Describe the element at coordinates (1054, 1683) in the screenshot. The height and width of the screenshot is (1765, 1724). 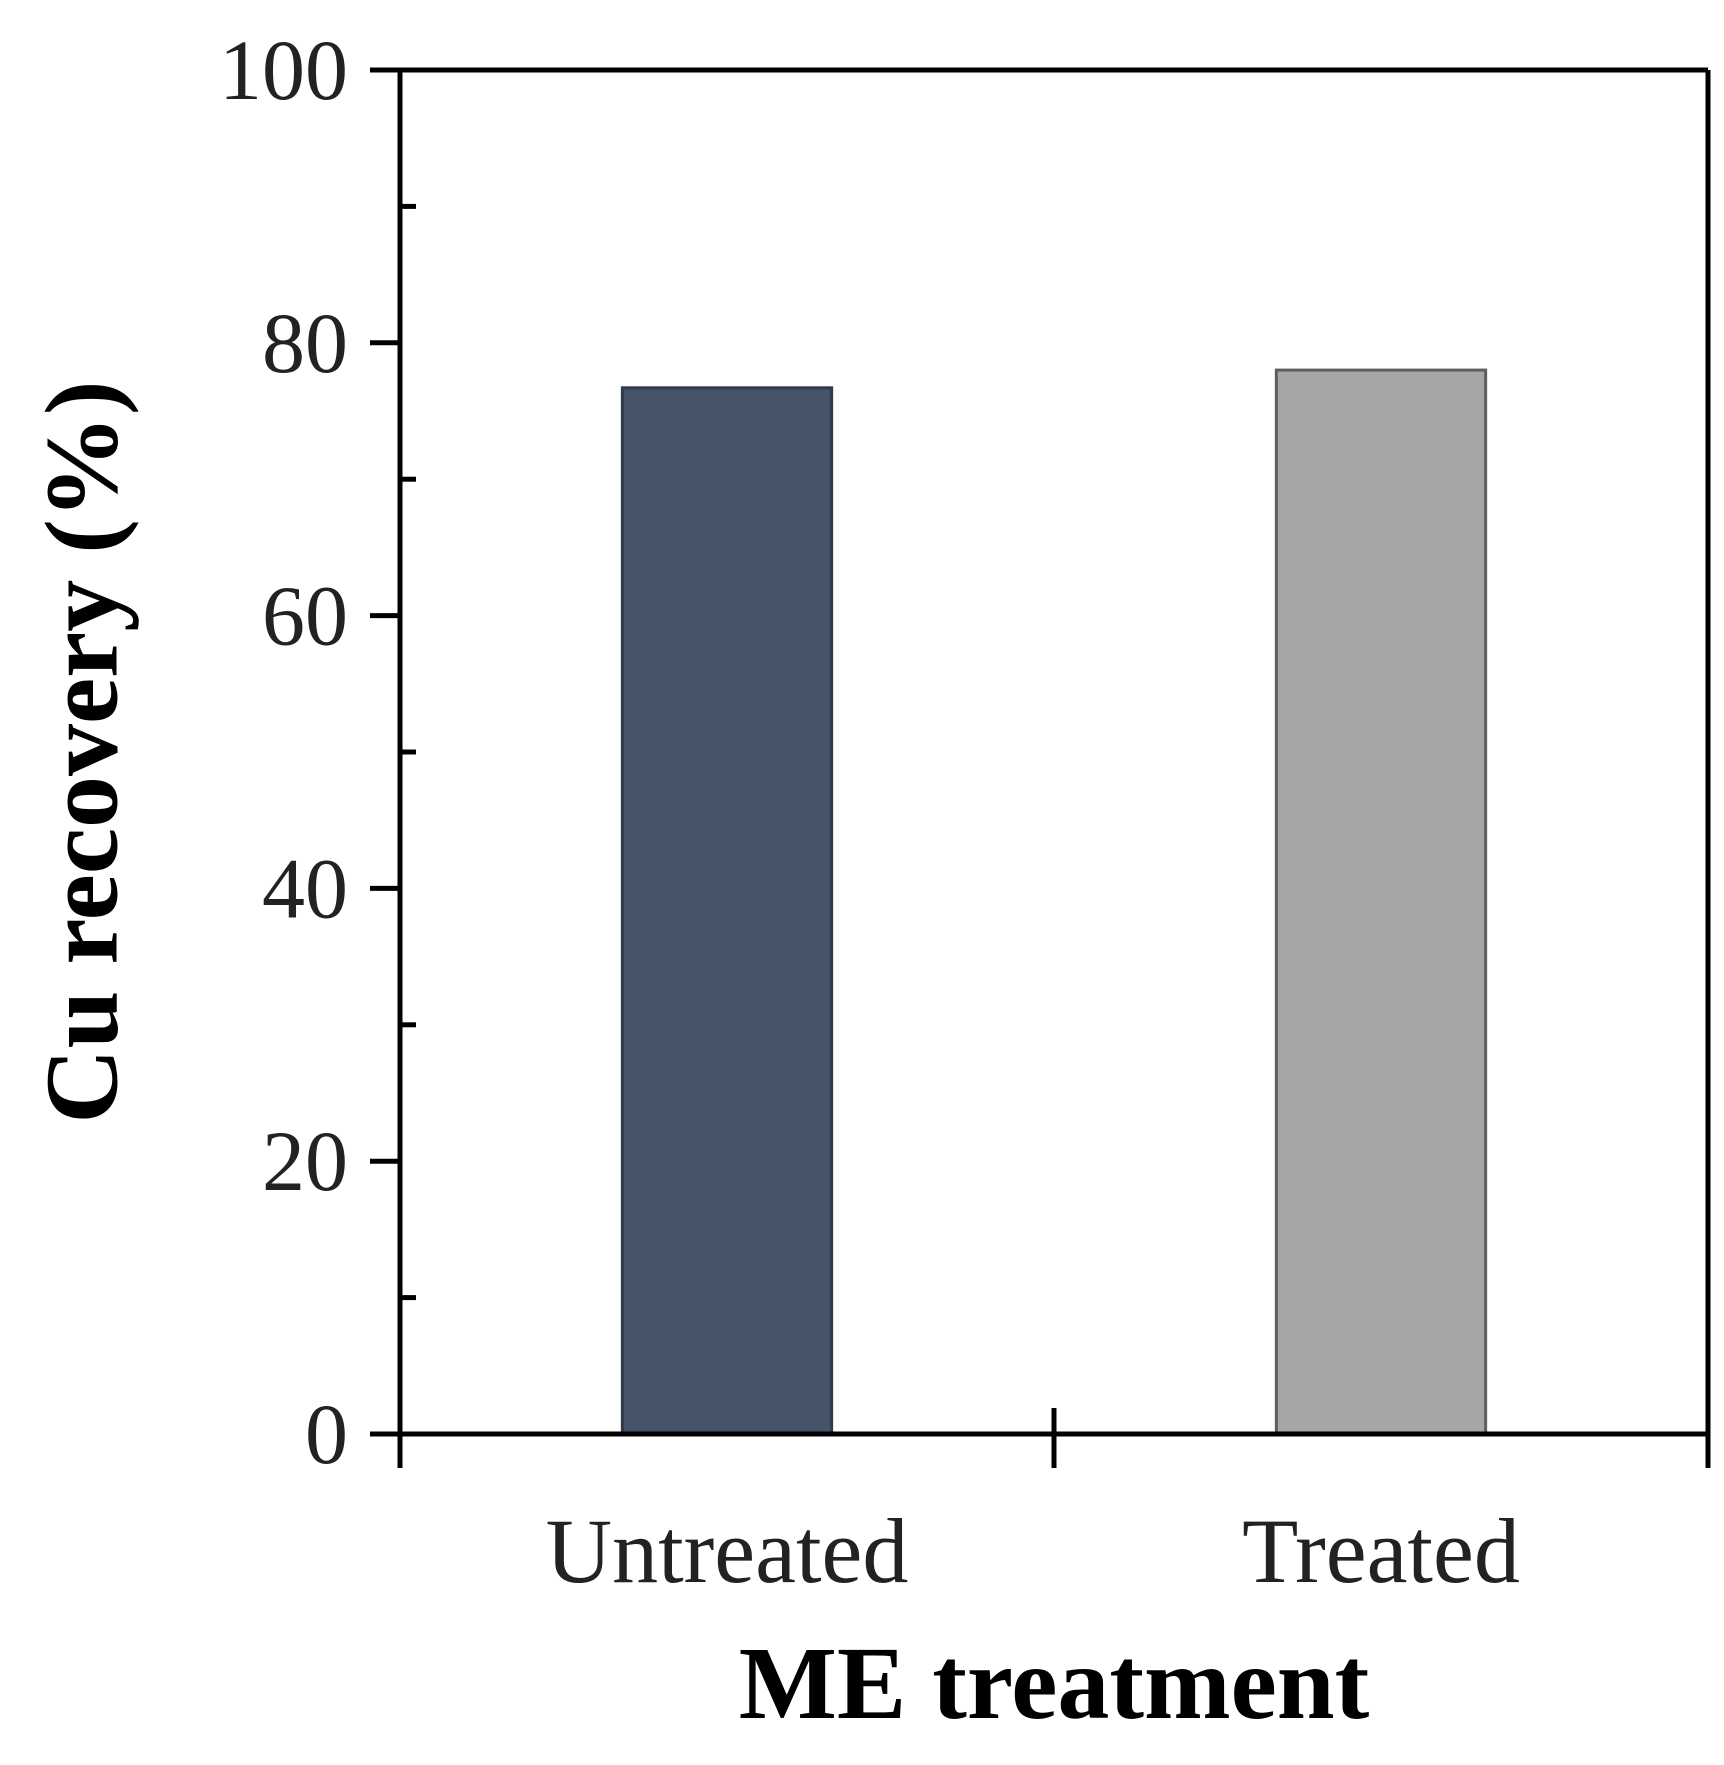
I see `x-axis-title: ME treatment` at that location.